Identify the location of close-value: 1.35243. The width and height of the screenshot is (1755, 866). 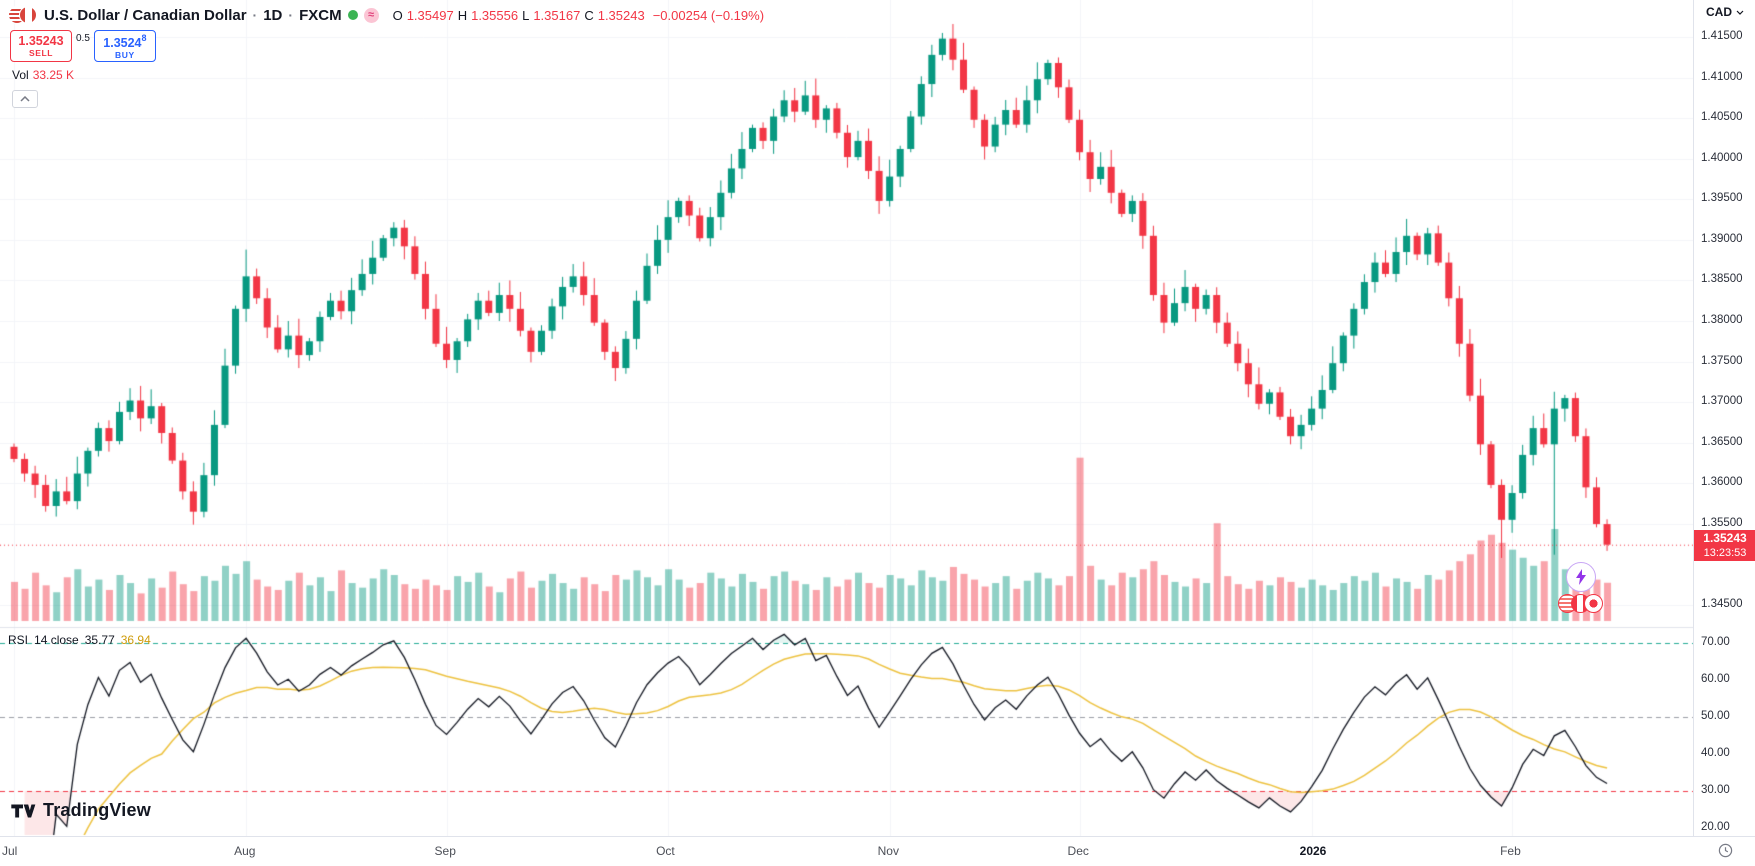
(621, 15).